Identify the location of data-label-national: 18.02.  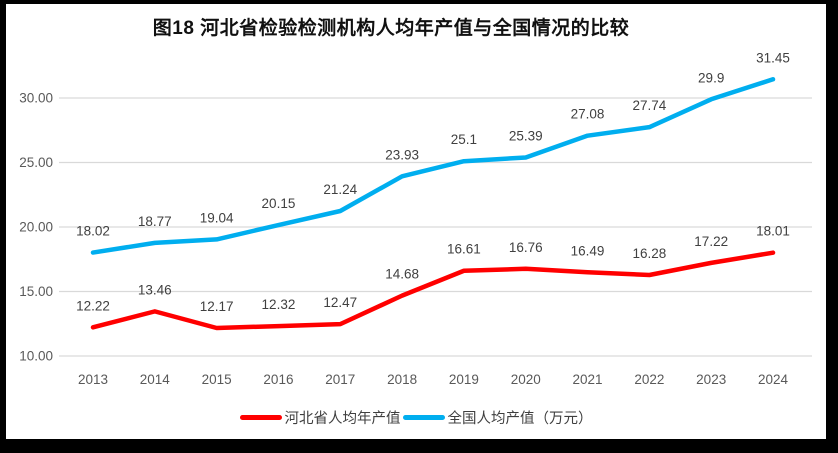
(93, 231).